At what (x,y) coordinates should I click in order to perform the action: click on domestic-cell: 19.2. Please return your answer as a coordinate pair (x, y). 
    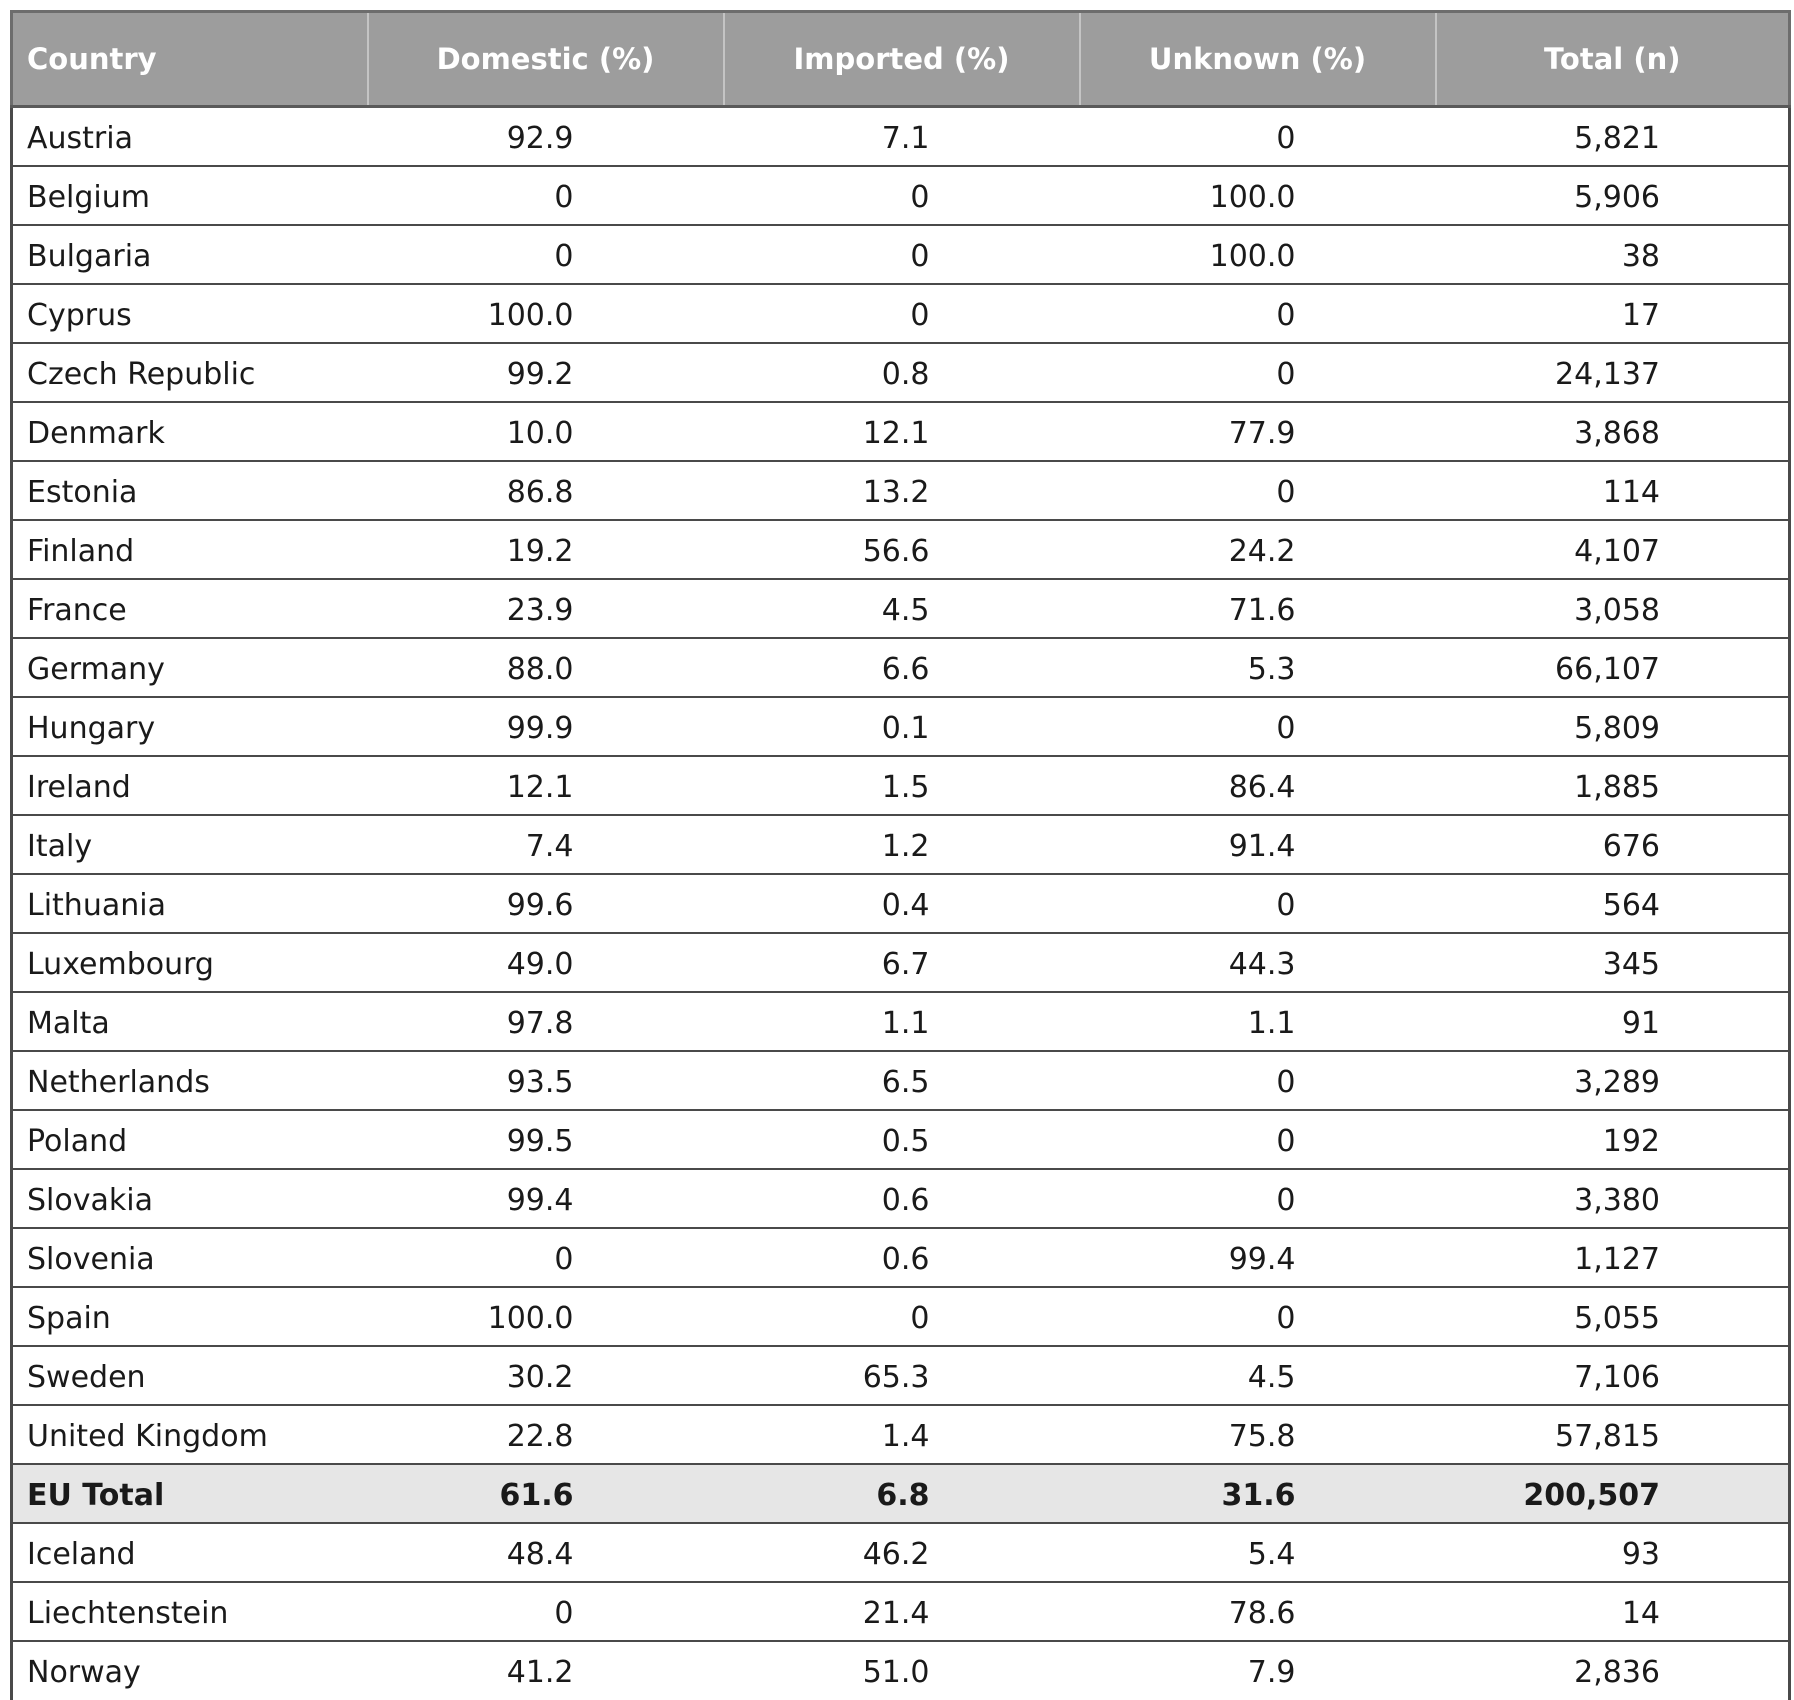
    Looking at the image, I should click on (546, 549).